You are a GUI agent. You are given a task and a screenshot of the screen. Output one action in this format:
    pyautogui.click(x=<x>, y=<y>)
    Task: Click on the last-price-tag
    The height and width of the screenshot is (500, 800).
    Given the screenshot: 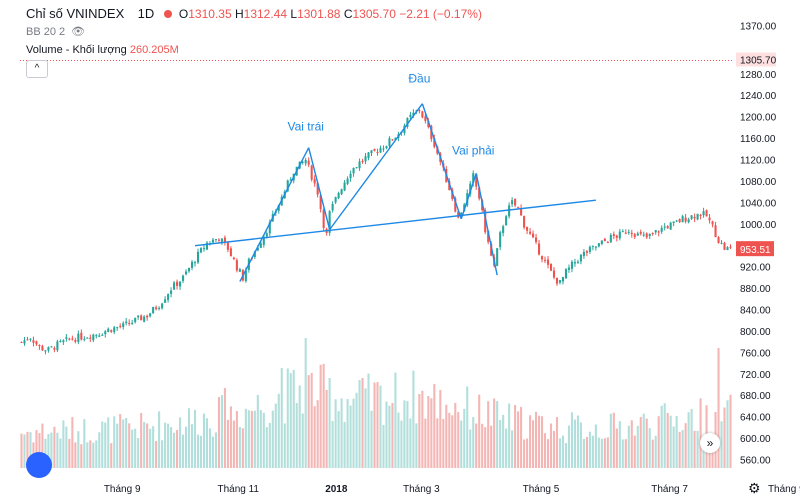 What is the action you would take?
    pyautogui.click(x=755, y=249)
    